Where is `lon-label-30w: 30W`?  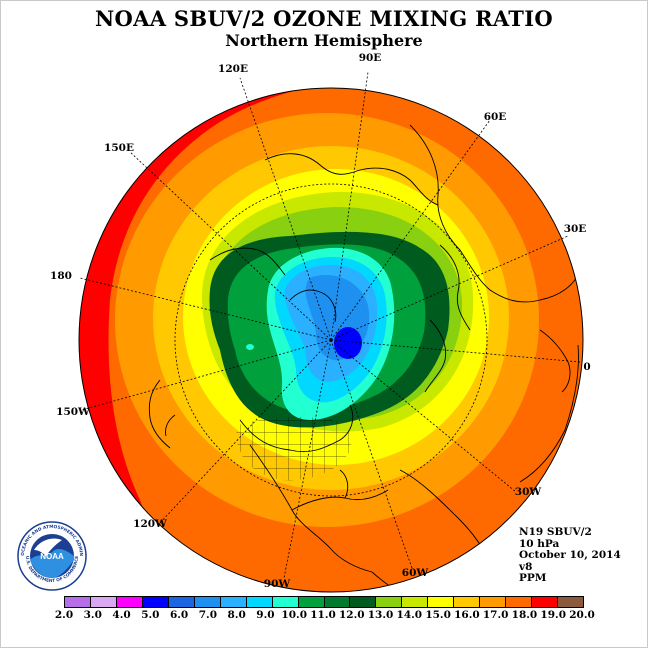
lon-label-30w: 30W is located at coordinates (528, 492).